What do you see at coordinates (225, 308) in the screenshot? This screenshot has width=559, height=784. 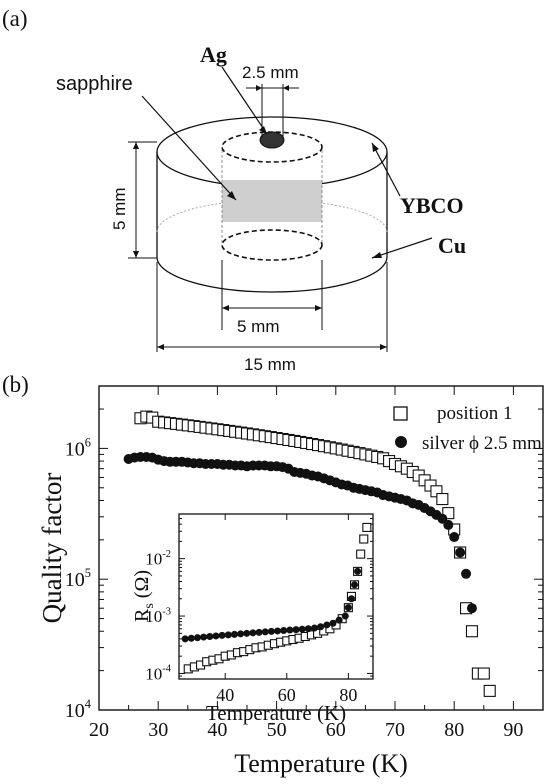 I see `inner-dim-head-left` at bounding box center [225, 308].